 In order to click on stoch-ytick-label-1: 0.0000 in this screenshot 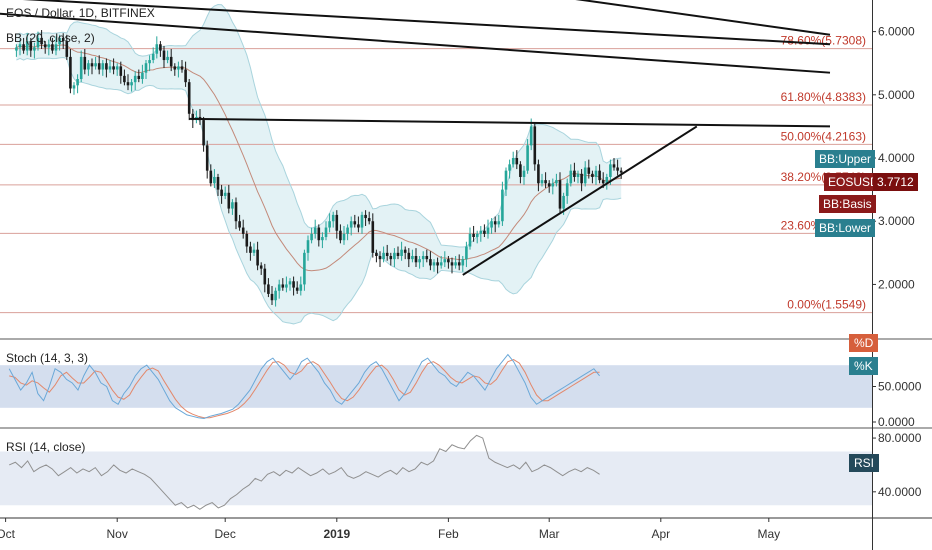, I will do `click(896, 422)`.